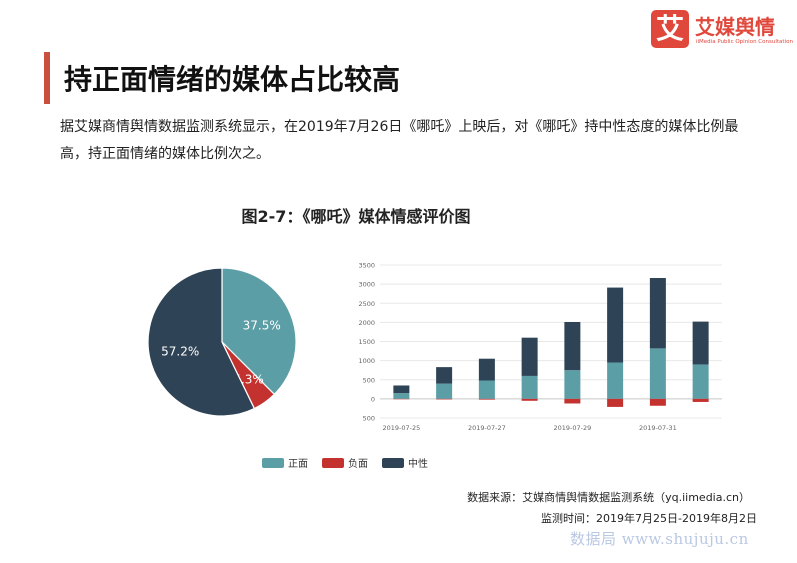 The height and width of the screenshot is (563, 797). Describe the element at coordinates (333, 462) in the screenshot. I see `legend-swatch-negative` at that location.